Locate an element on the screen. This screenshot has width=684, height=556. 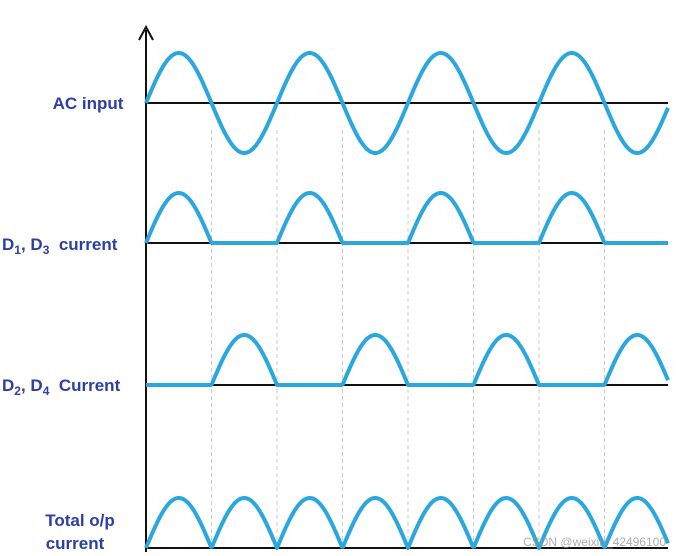
label-sub: 4 is located at coordinates (46, 391).